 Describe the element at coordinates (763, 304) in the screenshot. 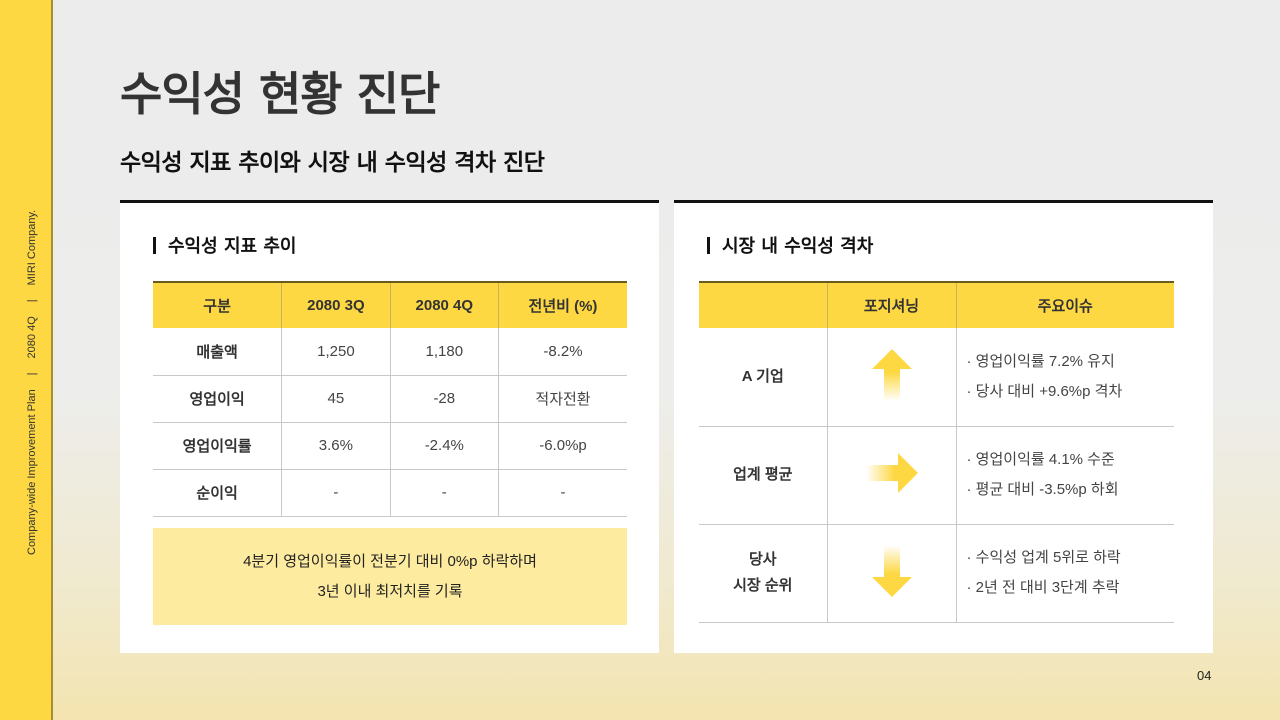

I see `col-header` at that location.